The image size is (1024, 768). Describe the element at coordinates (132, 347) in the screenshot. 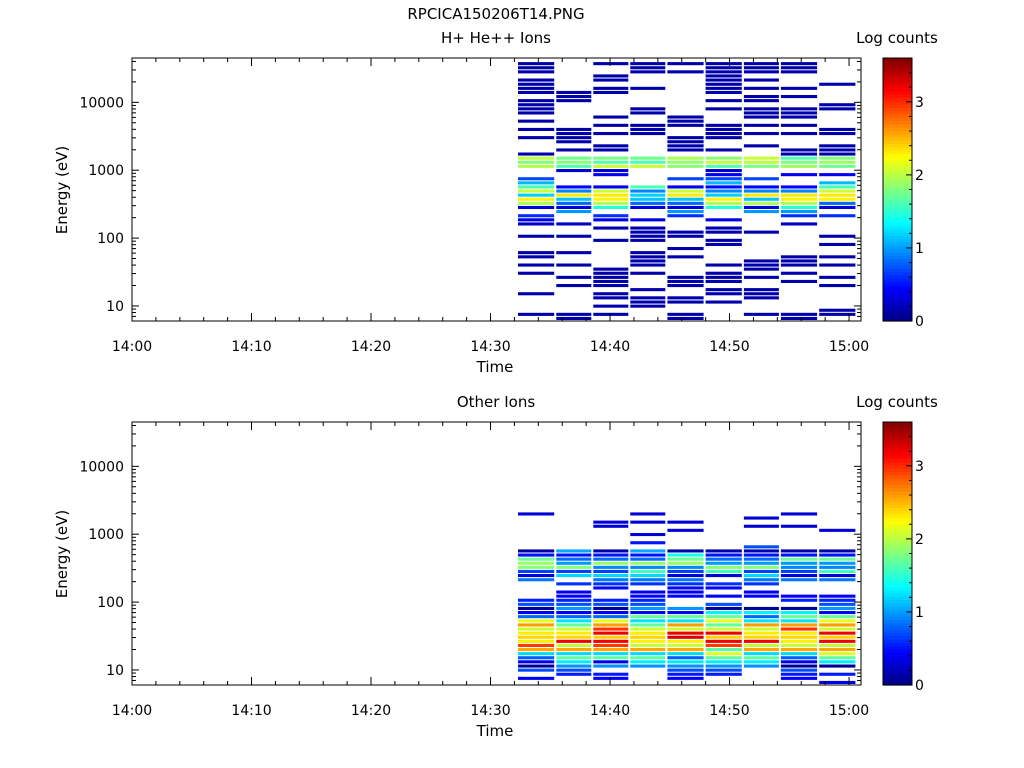

I see `x-tick-label: 14:00` at that location.